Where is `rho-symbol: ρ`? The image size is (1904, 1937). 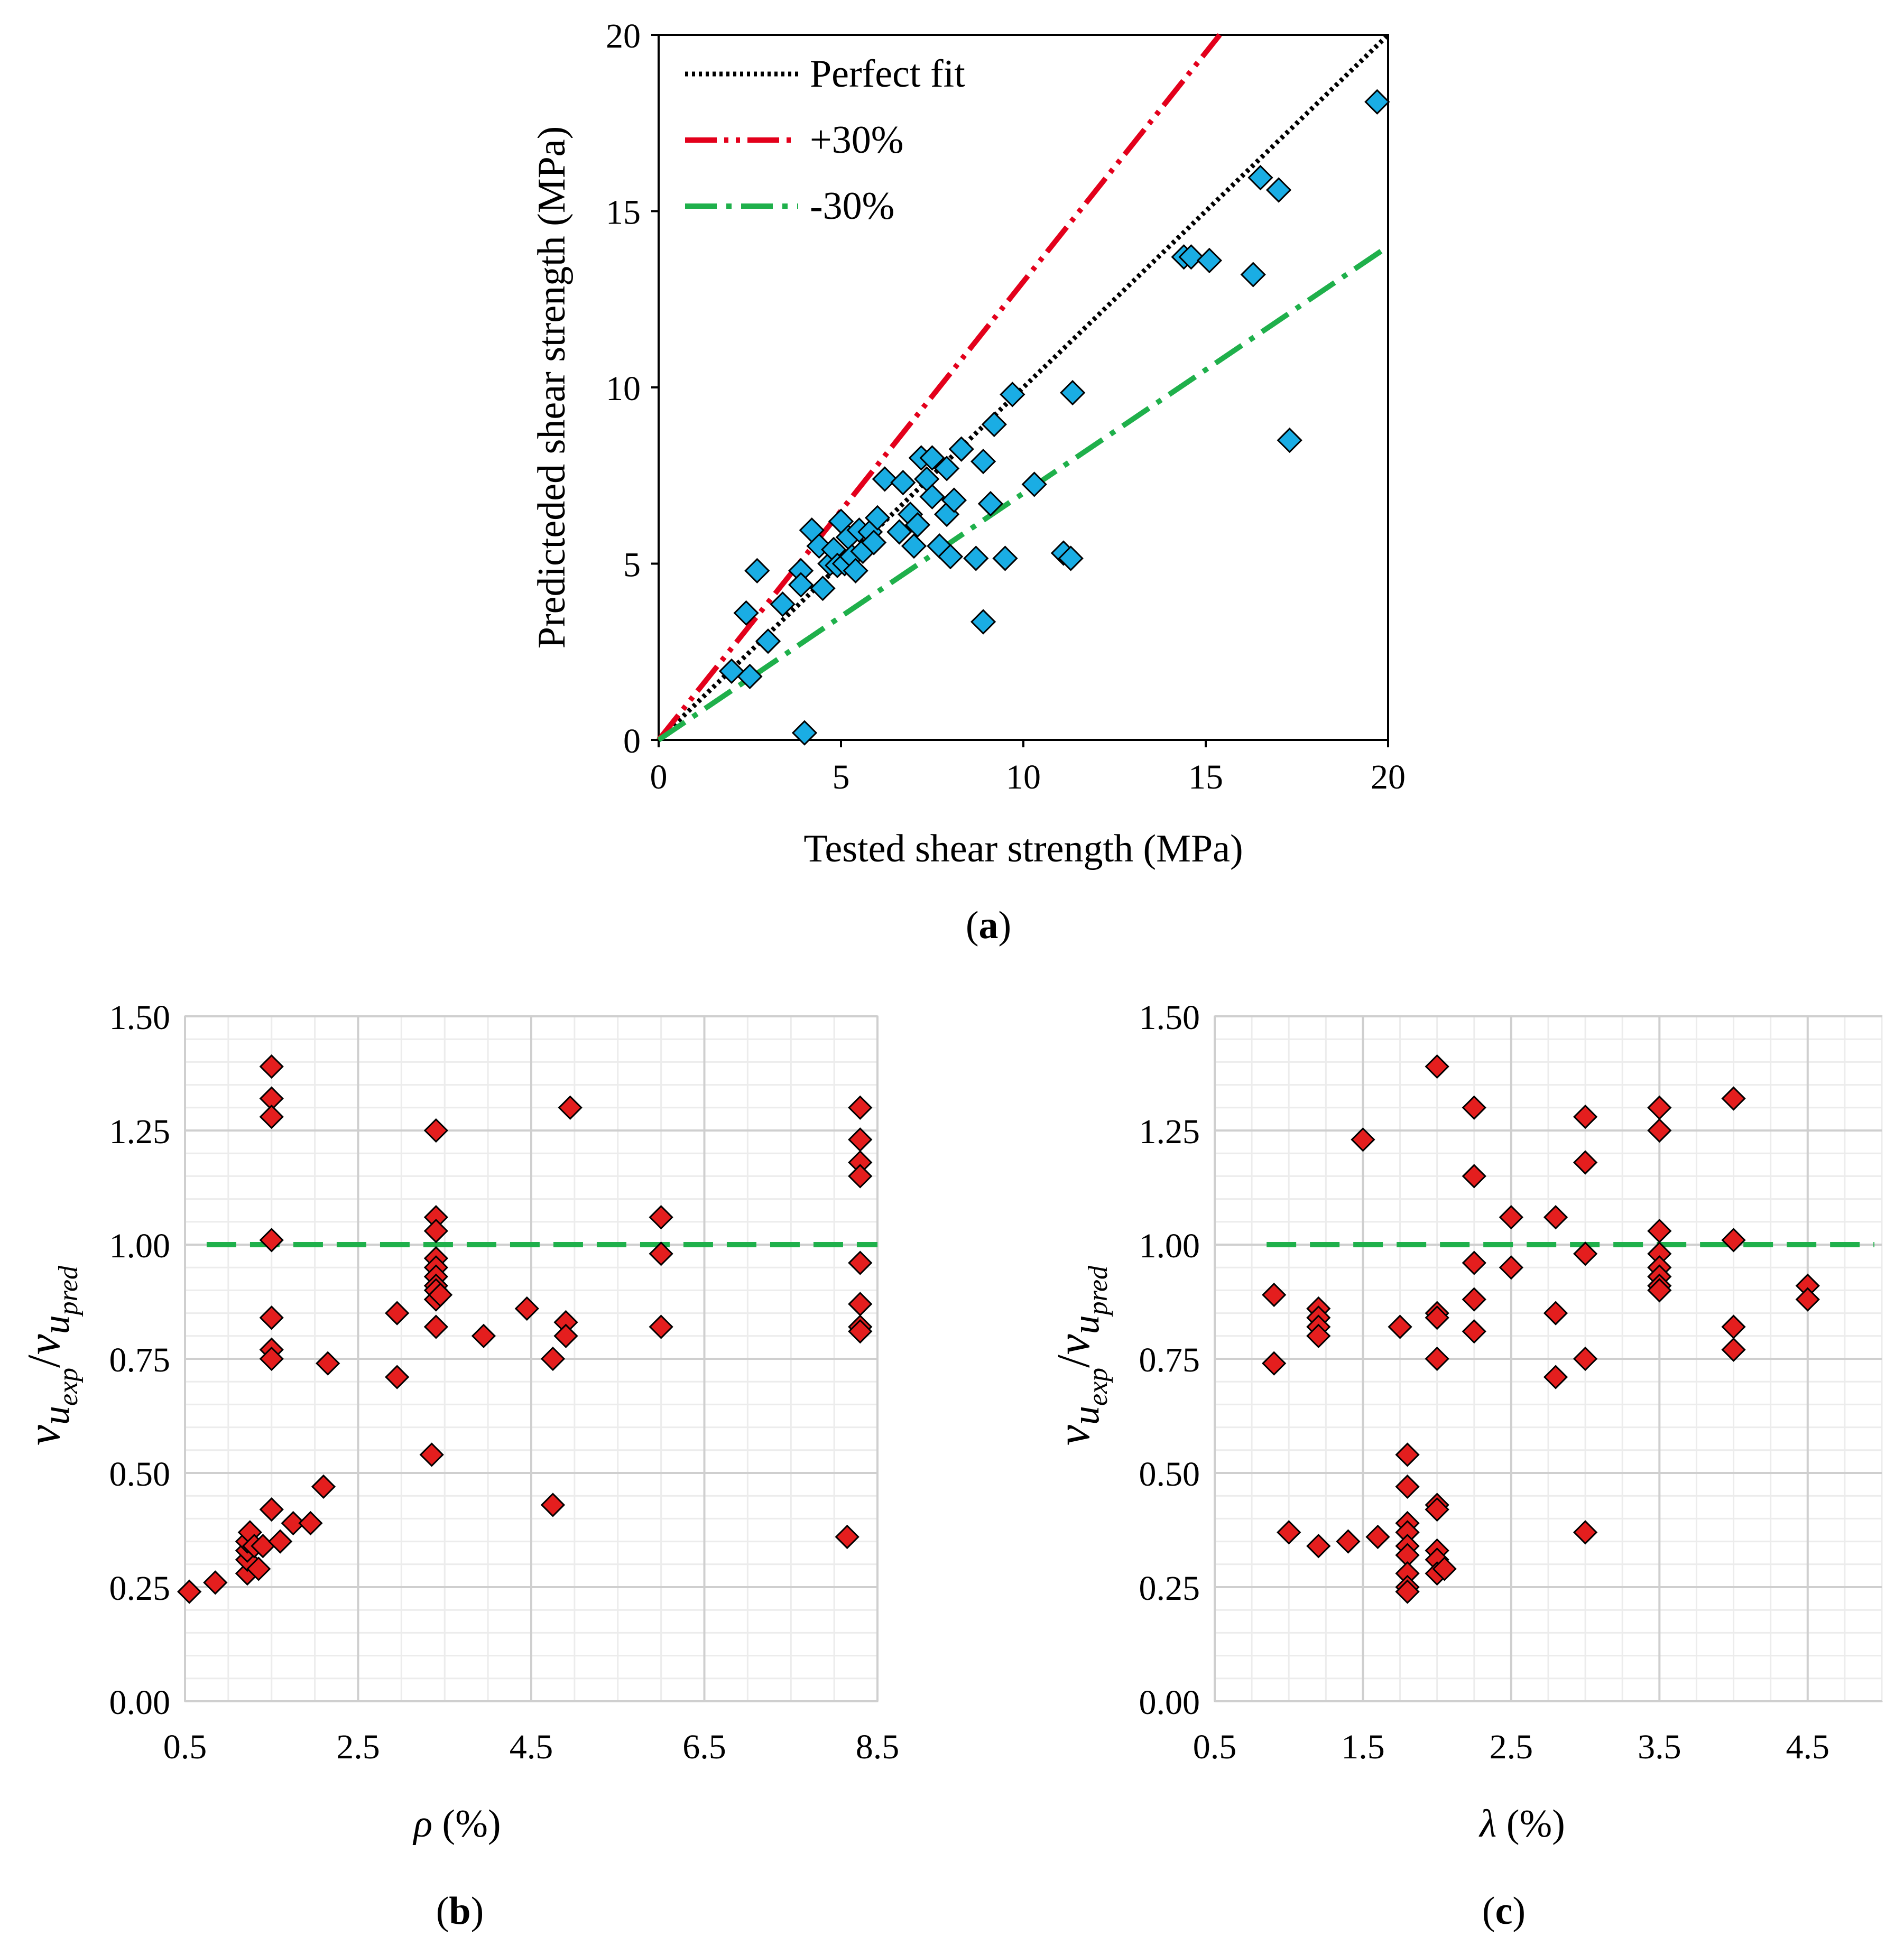
rho-symbol: ρ is located at coordinates (423, 1824).